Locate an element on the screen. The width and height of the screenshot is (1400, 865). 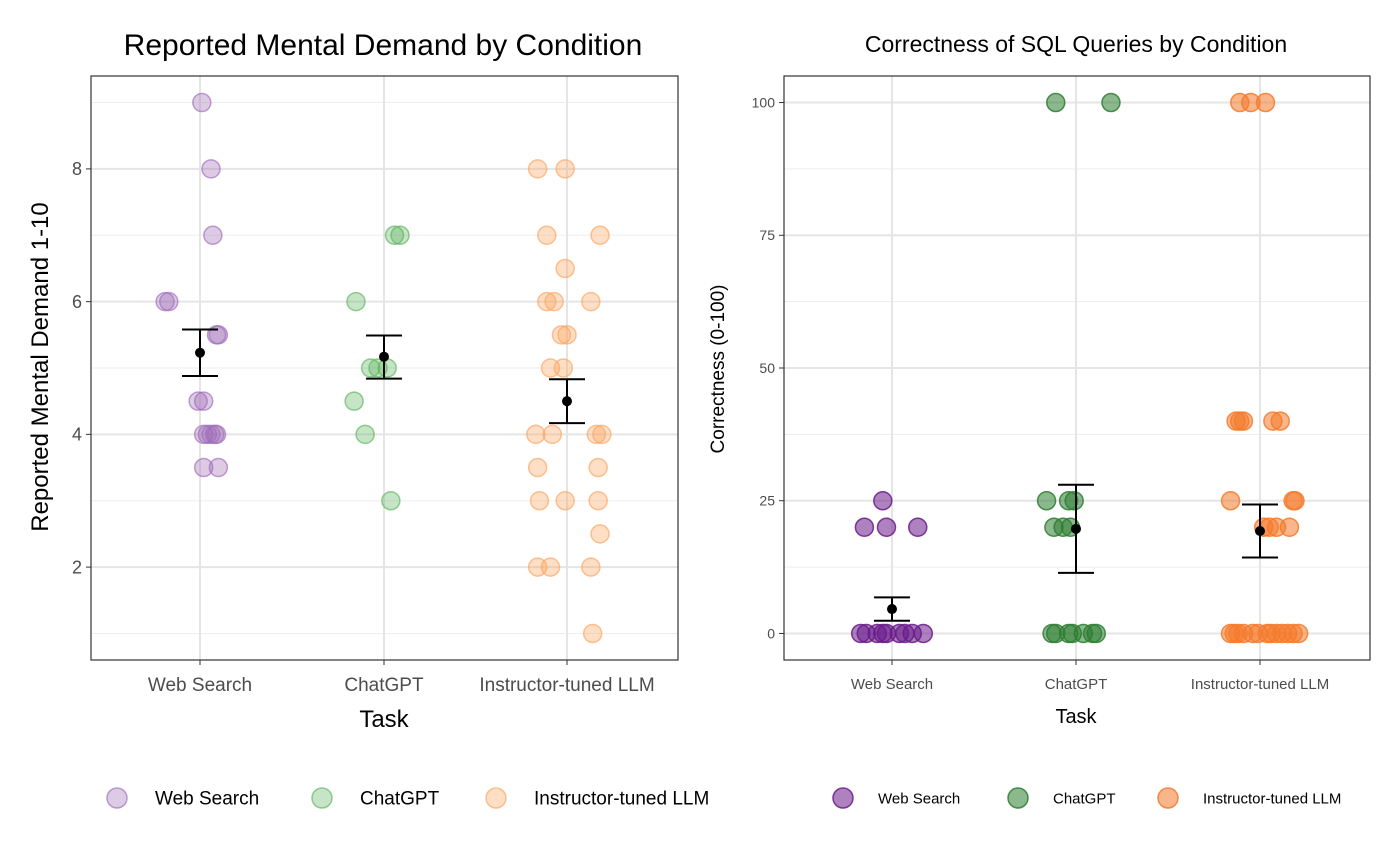
legend-mental-demand: Web Search ChatGPT Instructor-tuned LLM is located at coordinates (407, 798).